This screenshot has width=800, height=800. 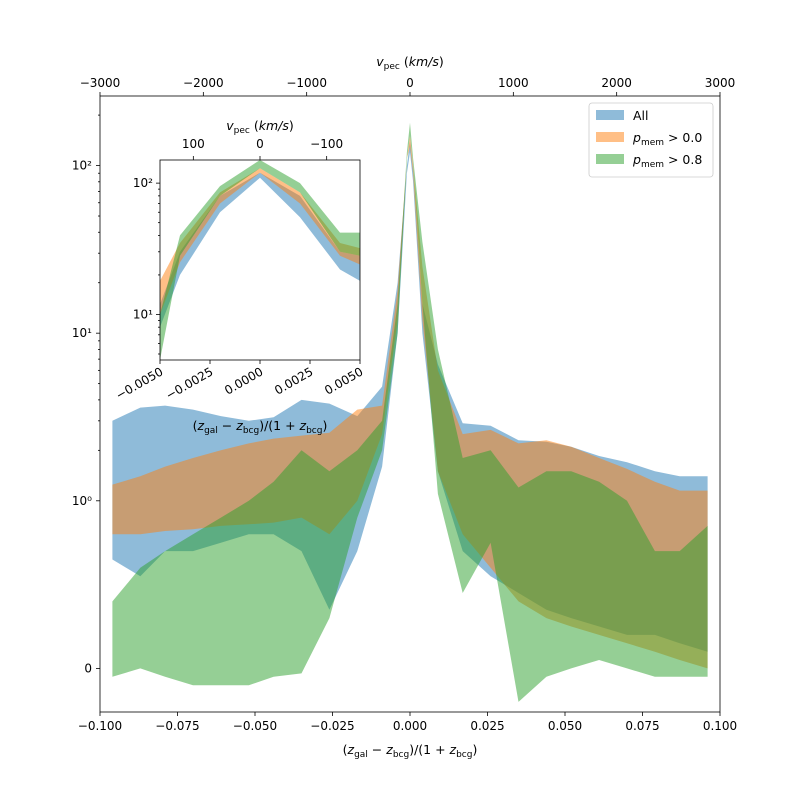 I want to click on x-tick-label: 0.050, so click(x=565, y=726).